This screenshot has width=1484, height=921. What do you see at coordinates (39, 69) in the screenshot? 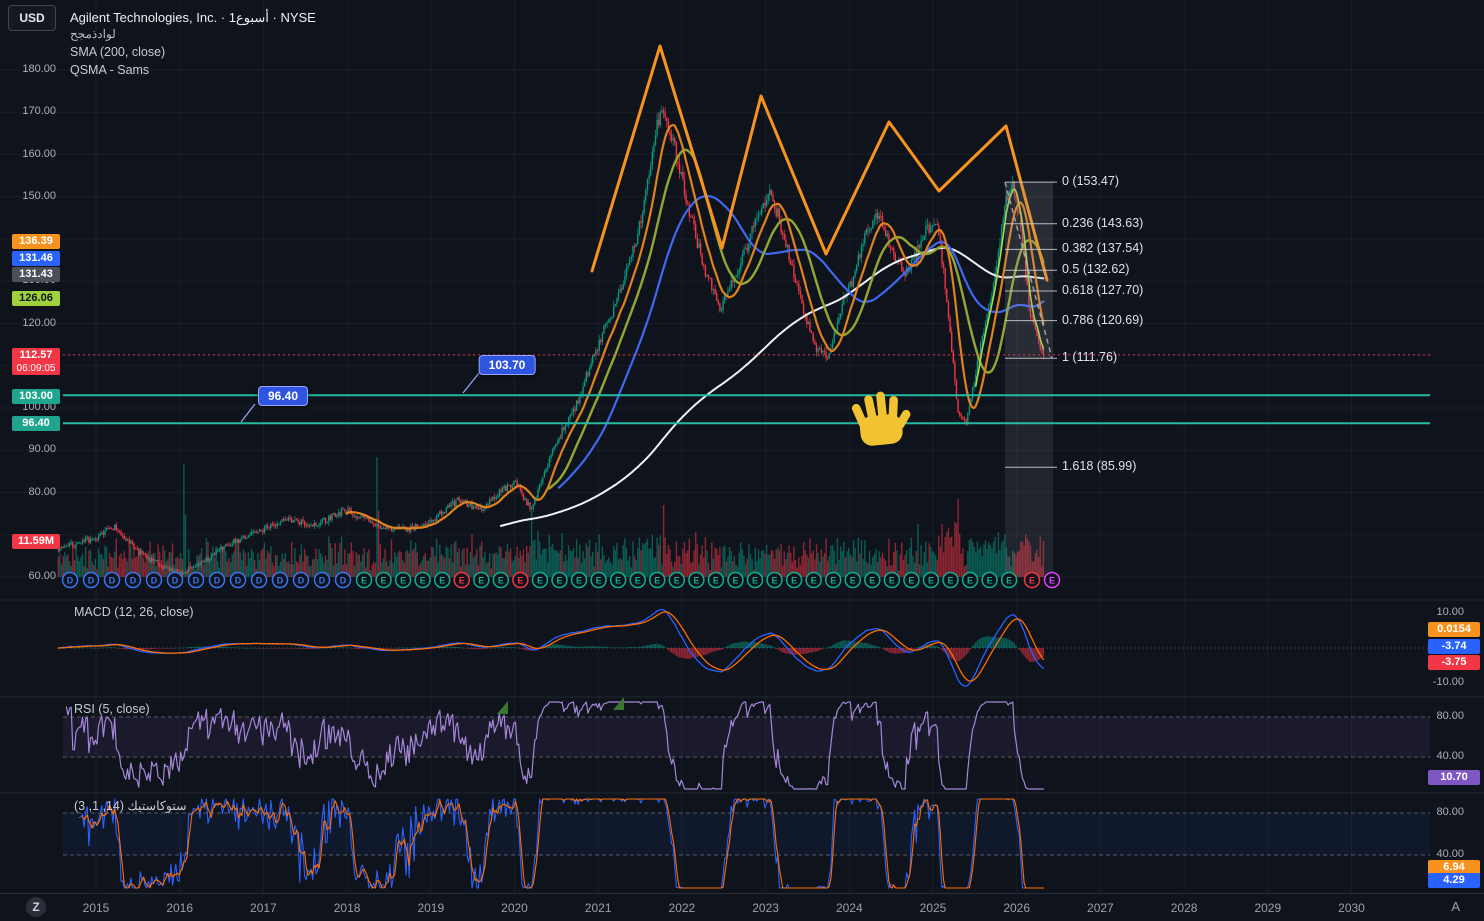
I see `price-axis-label: 180.00` at bounding box center [39, 69].